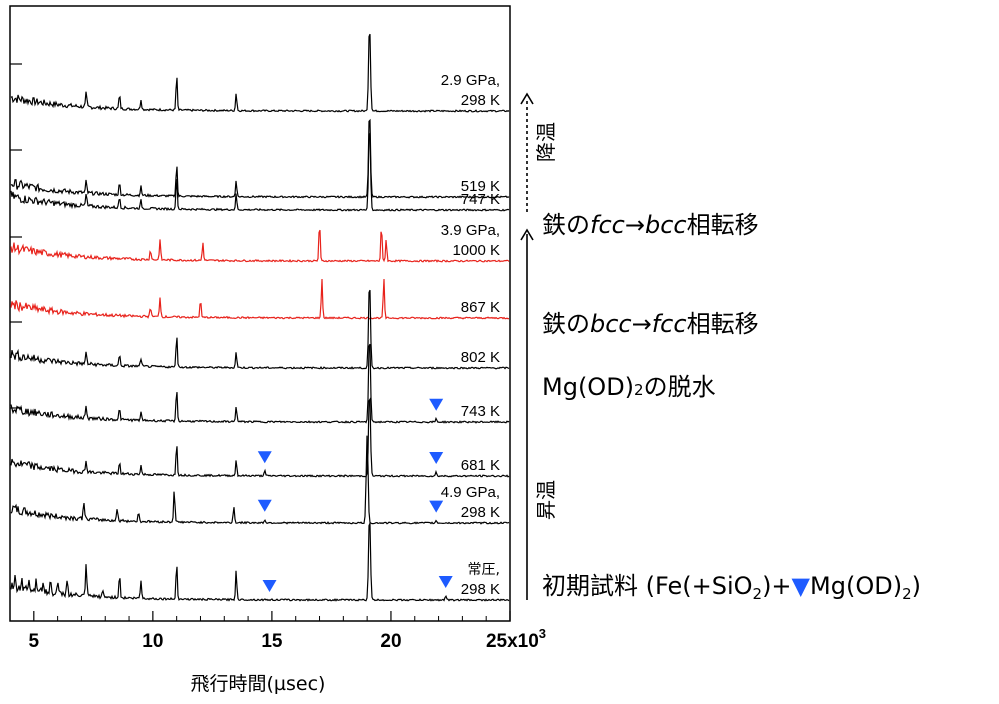  Describe the element at coordinates (152, 641) in the screenshot. I see `x-tick-label: 10` at that location.